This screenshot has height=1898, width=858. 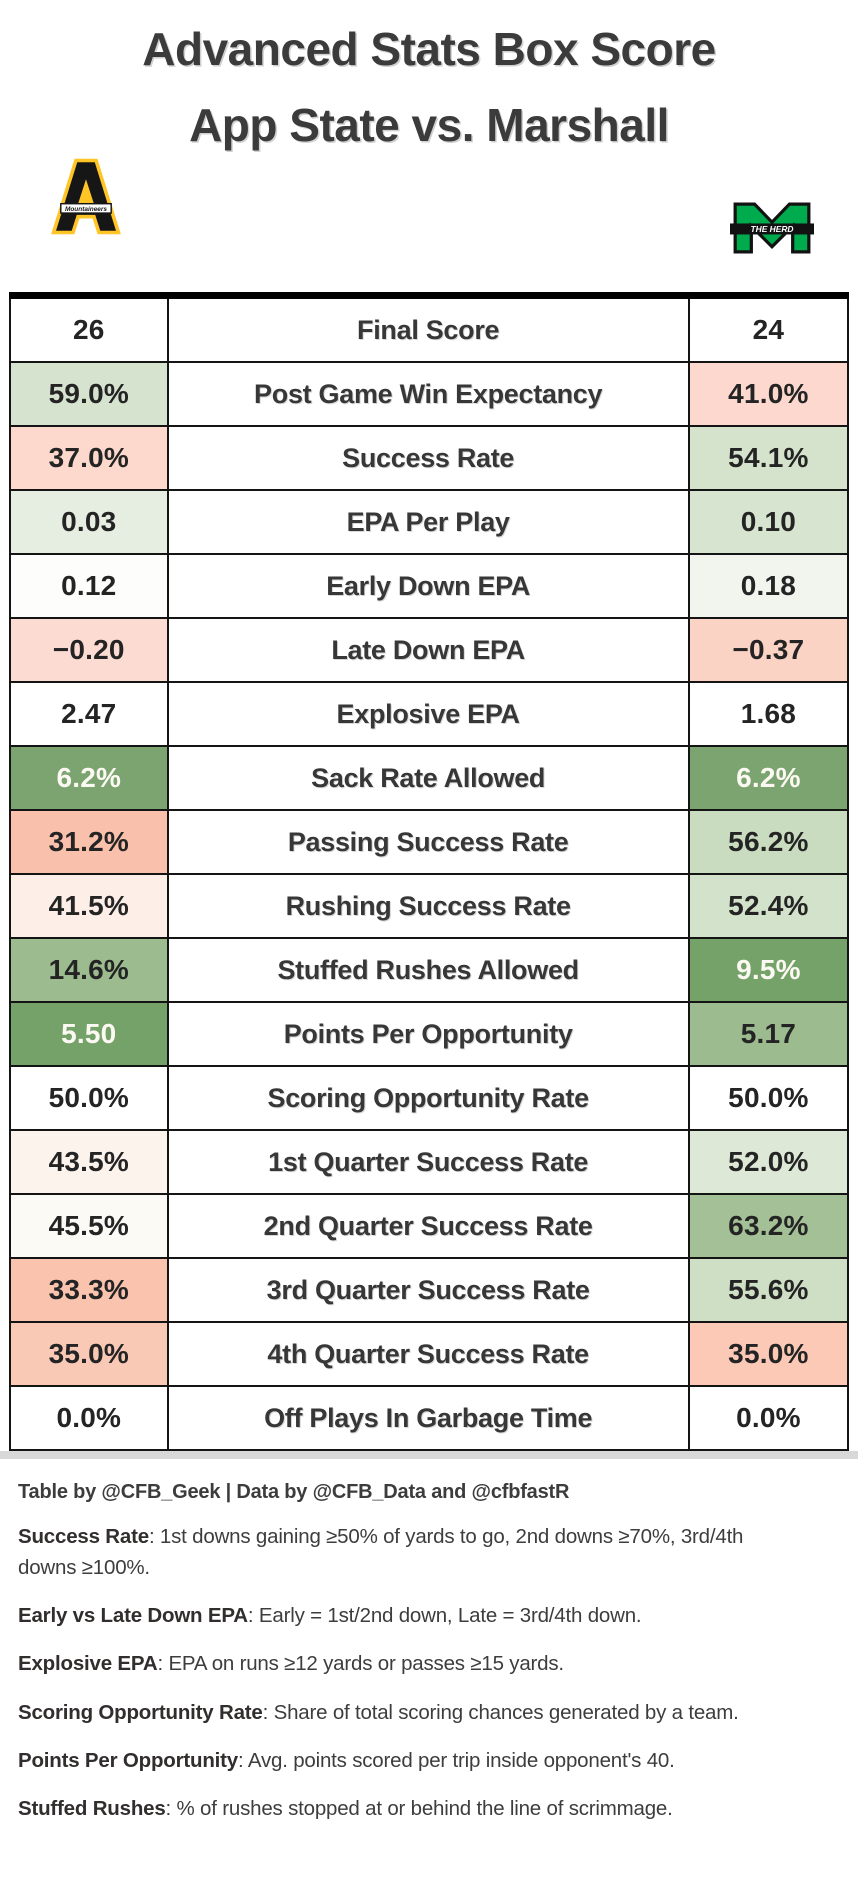 What do you see at coordinates (89, 522) in the screenshot?
I see `home-value-cell: 0.03` at bounding box center [89, 522].